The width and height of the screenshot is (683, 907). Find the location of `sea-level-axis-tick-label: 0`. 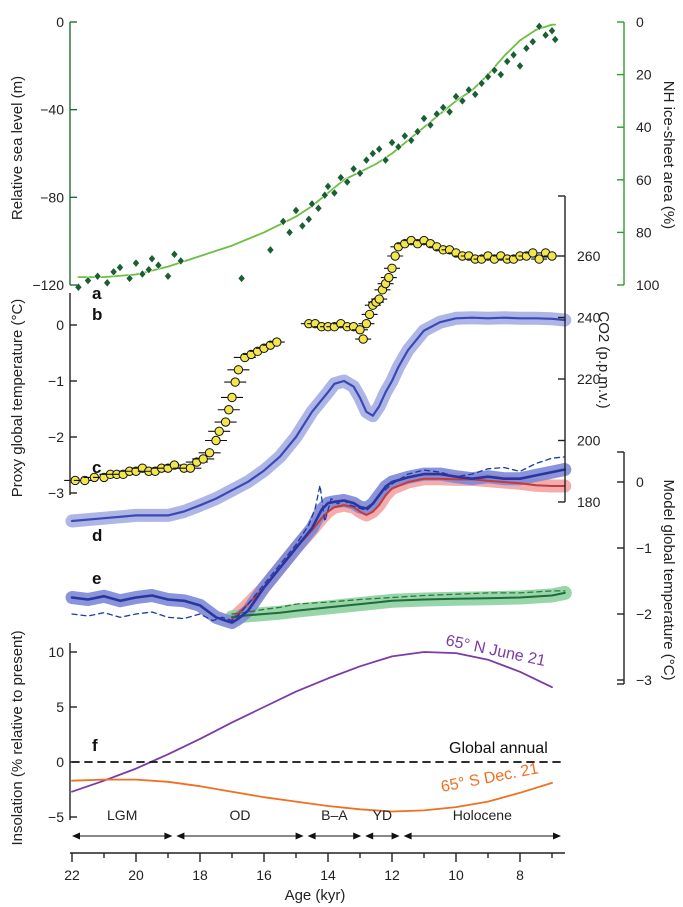

sea-level-axis-tick-label: 0 is located at coordinates (60, 22).